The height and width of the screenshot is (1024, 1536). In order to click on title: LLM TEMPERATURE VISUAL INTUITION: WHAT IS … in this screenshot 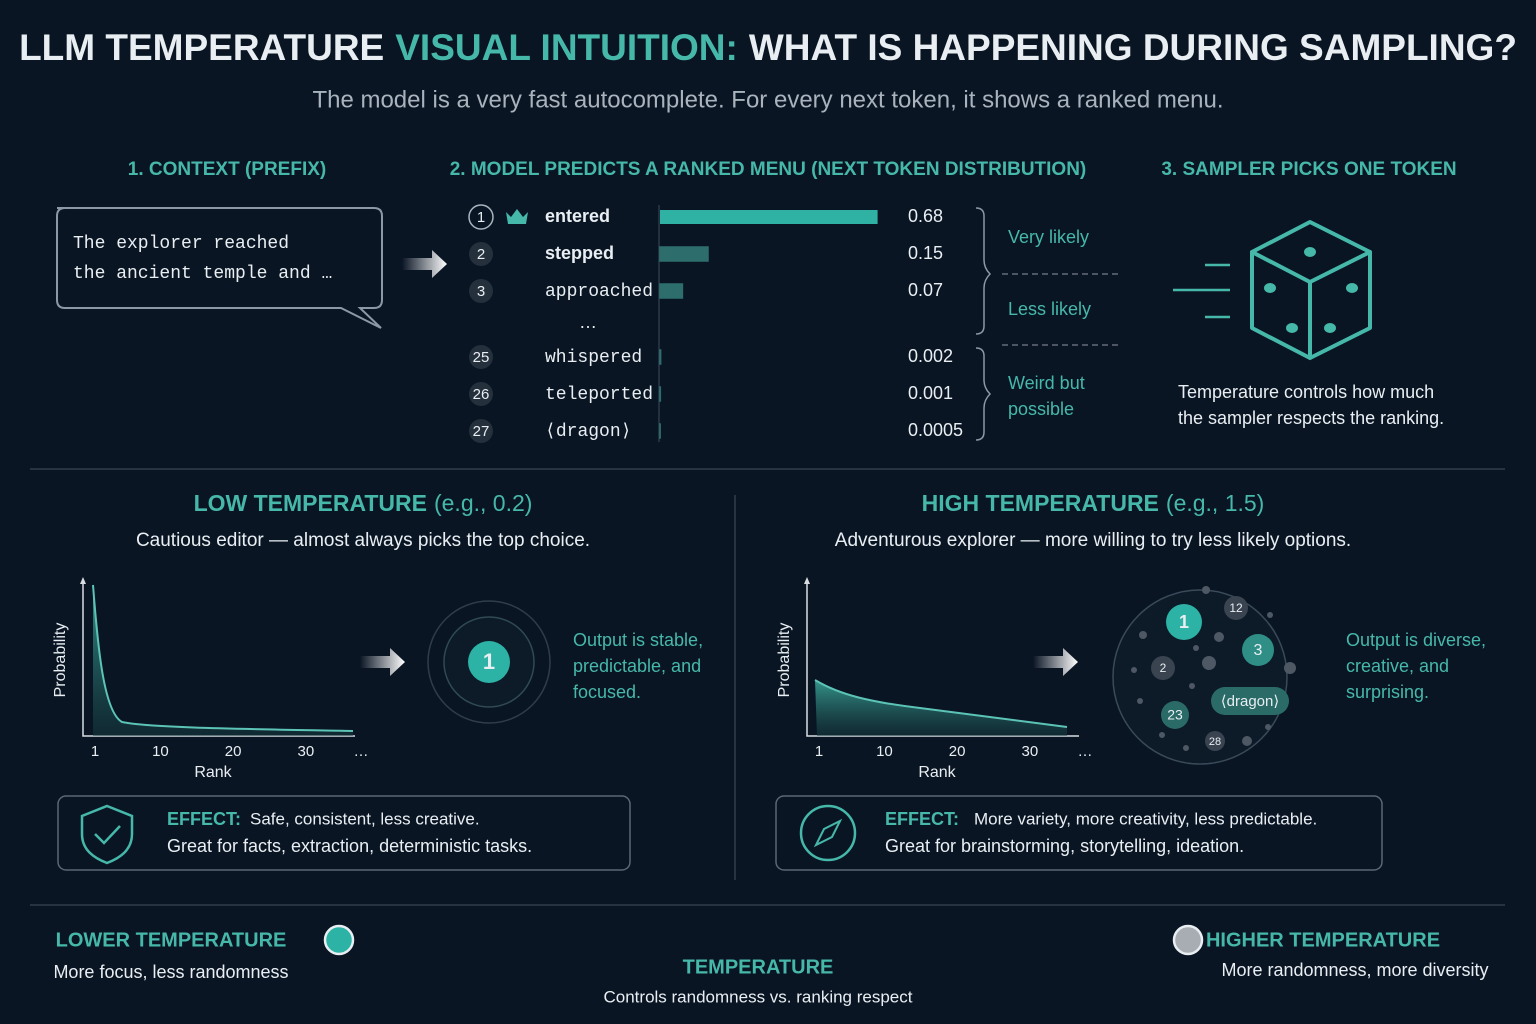, I will do `click(768, 47)`.